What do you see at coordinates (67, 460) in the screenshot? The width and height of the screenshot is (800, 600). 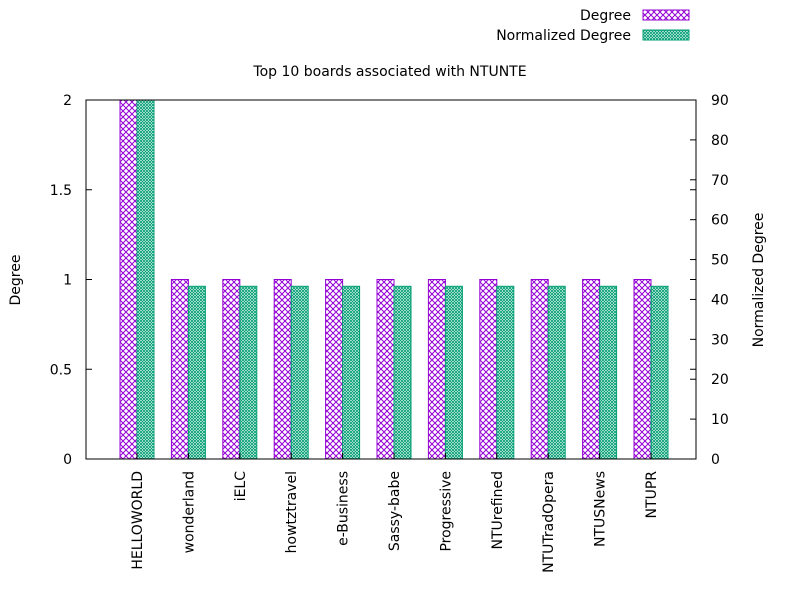 I see `y-tick-label: 0` at bounding box center [67, 460].